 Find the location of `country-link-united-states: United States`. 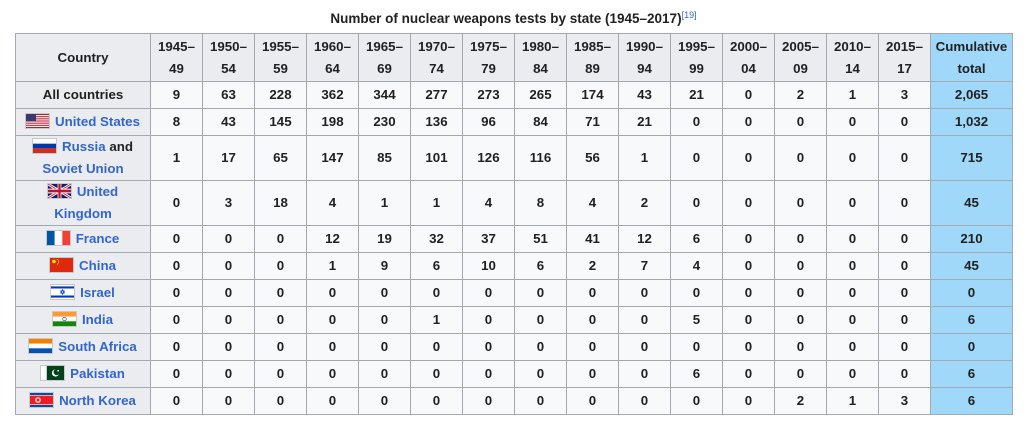

country-link-united-states: United States is located at coordinates (97, 121).